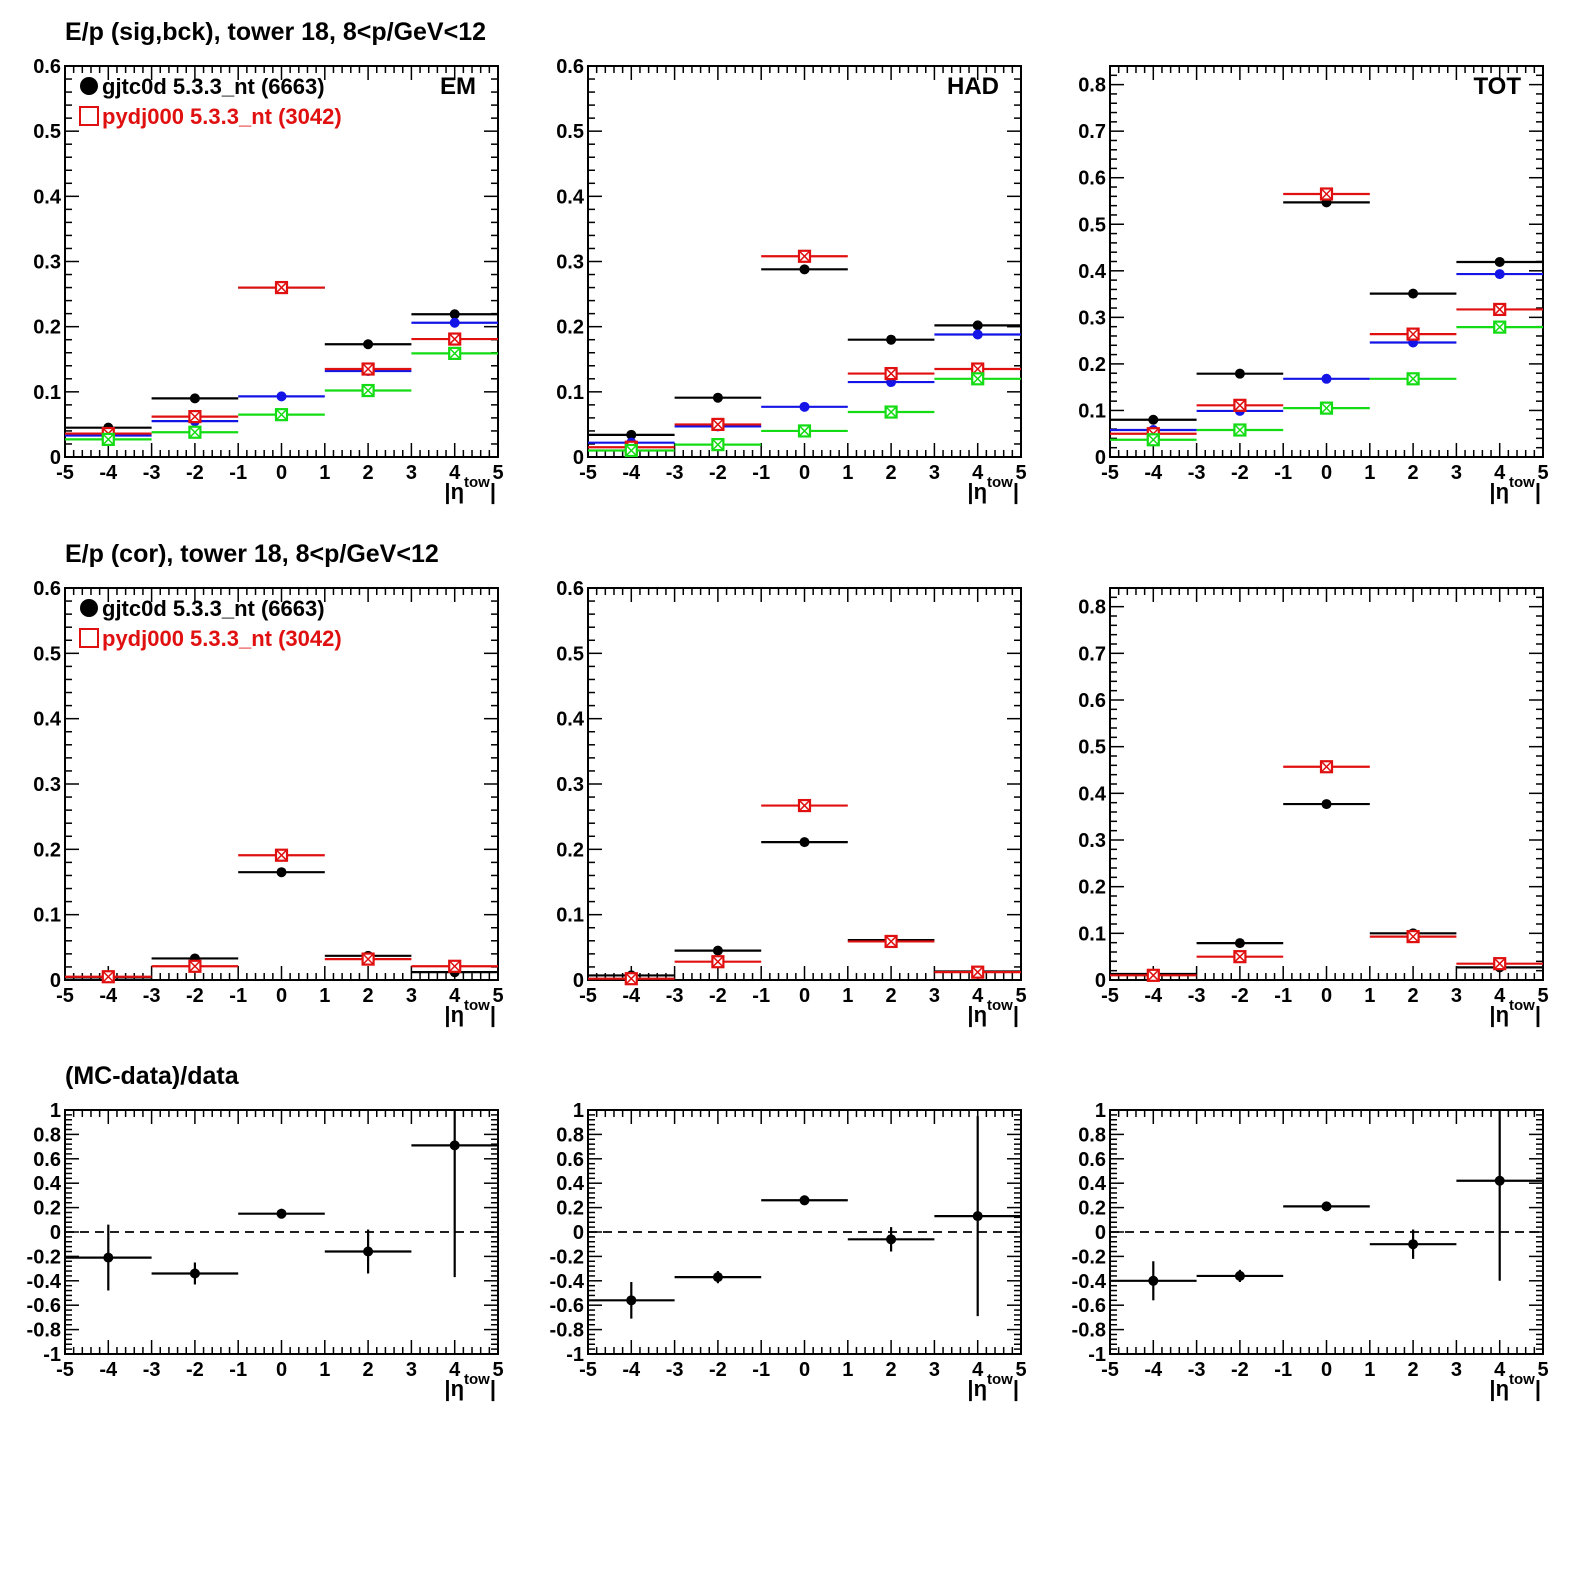  What do you see at coordinates (1310, 789) in the screenshot?
I see `y-axis: 0 0.1 0.2 0.3 0.4 0.5 0.6 0.7 0.8` at bounding box center [1310, 789].